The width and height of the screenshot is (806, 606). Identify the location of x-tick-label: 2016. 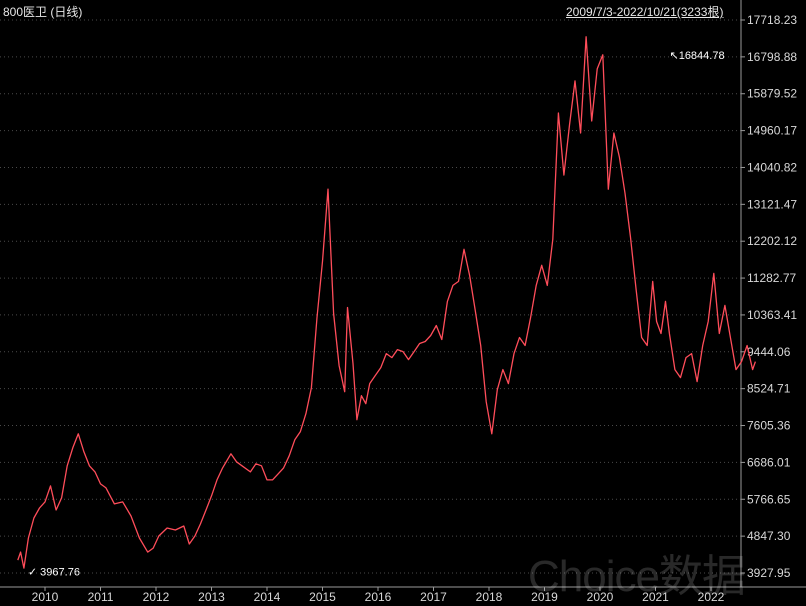
(378, 597).